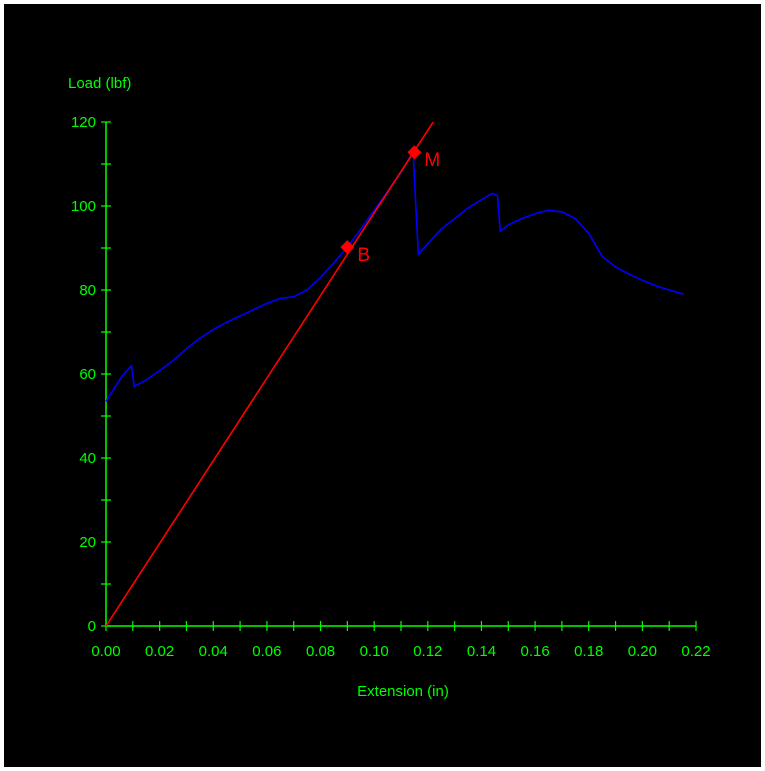  Describe the element at coordinates (320, 651) in the screenshot. I see `x-tick-label: 0.08` at that location.